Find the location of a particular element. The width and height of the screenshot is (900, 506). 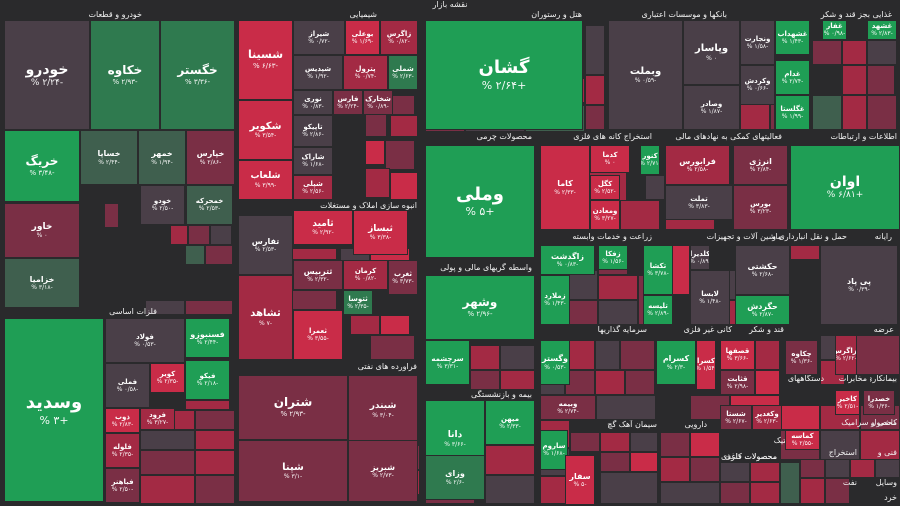

stock-tile: وبملت -۰/۵۹ % is located at coordinates (645, 75).